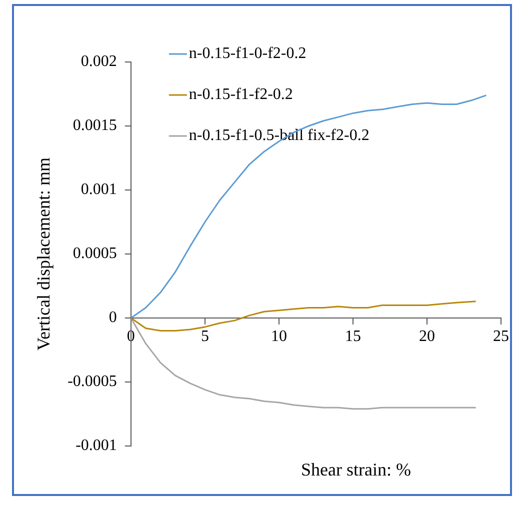 Image resolution: width=519 pixels, height=506 pixels. I want to click on y-tick-label: 0.002, so click(98, 61).